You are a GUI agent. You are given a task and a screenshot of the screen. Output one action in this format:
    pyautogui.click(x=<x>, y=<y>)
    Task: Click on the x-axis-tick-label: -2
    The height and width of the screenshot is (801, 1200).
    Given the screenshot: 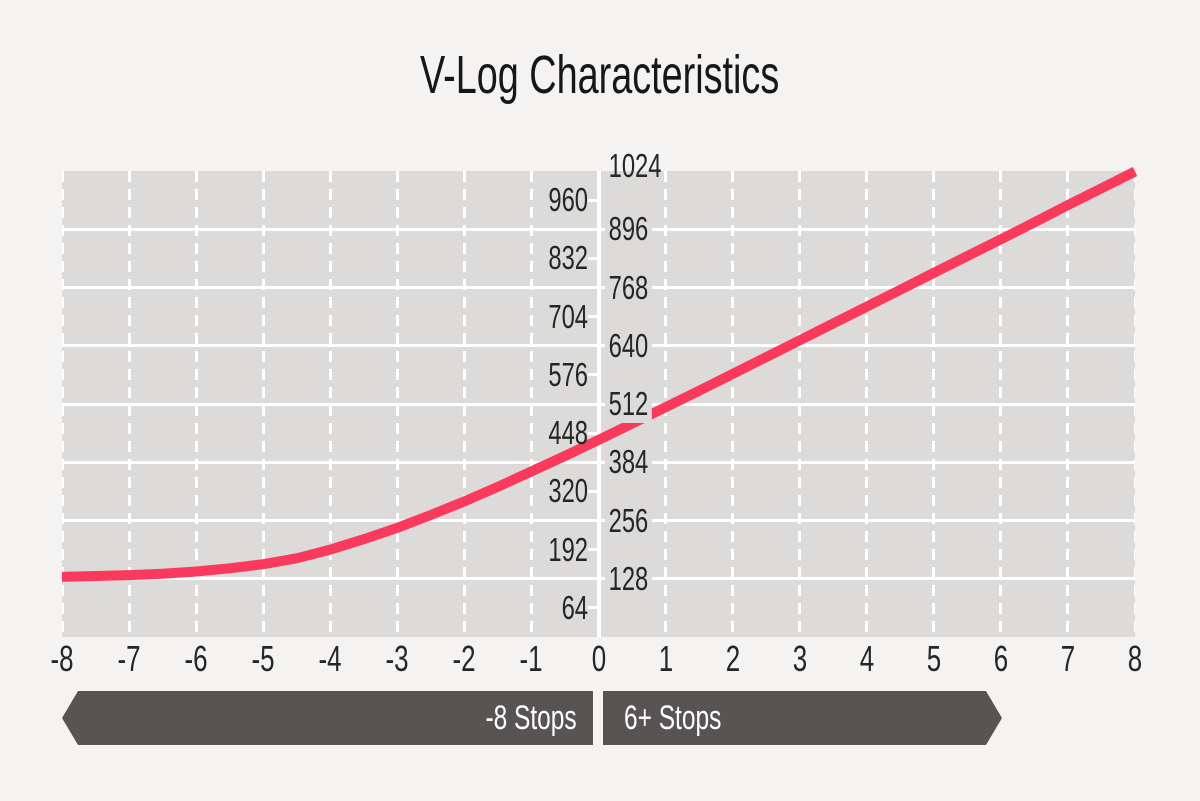 What is the action you would take?
    pyautogui.click(x=464, y=658)
    